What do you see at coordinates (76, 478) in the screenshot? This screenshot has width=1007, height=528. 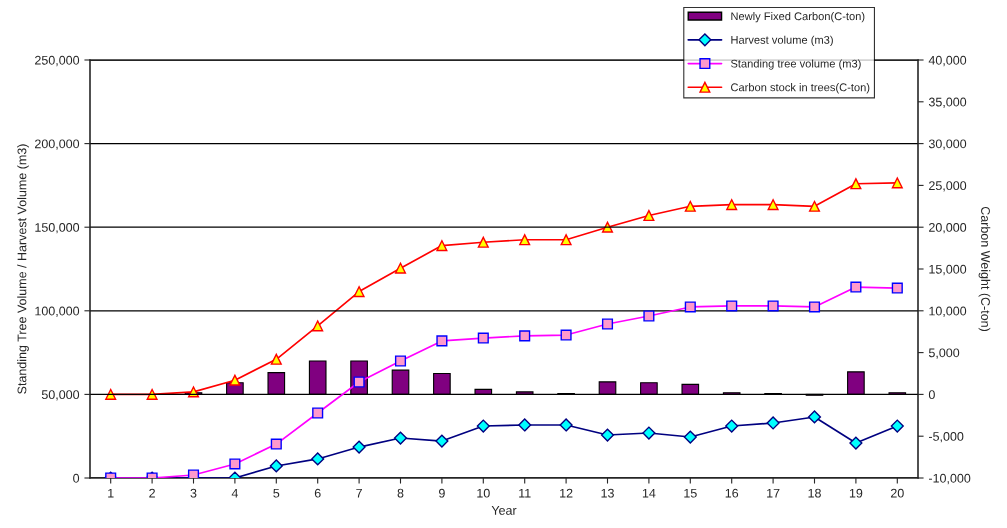 I see `y-tick-label: 0` at bounding box center [76, 478].